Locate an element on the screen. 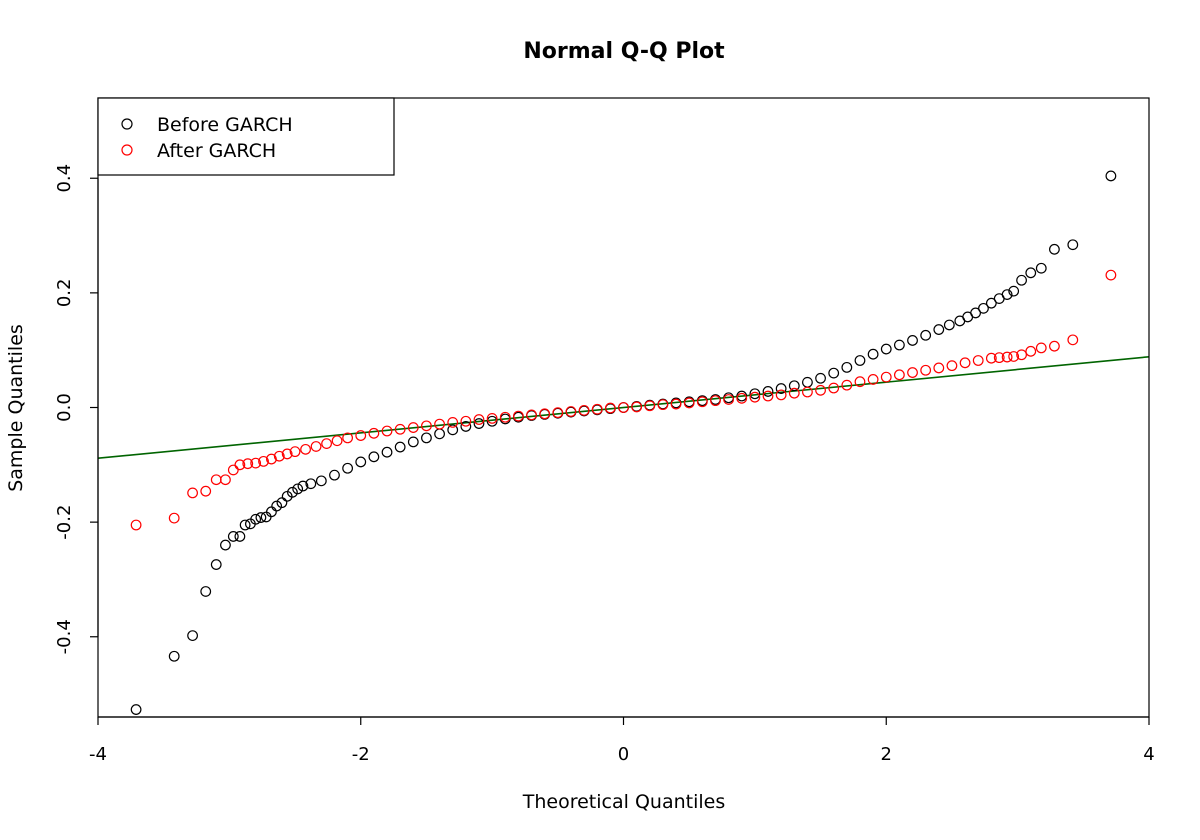 The image size is (1200, 840). y-tick-label: -0.4 is located at coordinates (64, 636).